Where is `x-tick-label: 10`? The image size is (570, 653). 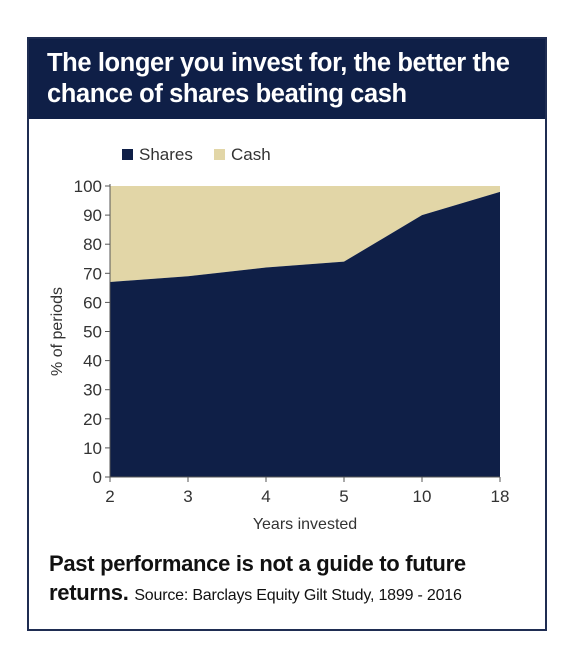
x-tick-label: 10 is located at coordinates (422, 496).